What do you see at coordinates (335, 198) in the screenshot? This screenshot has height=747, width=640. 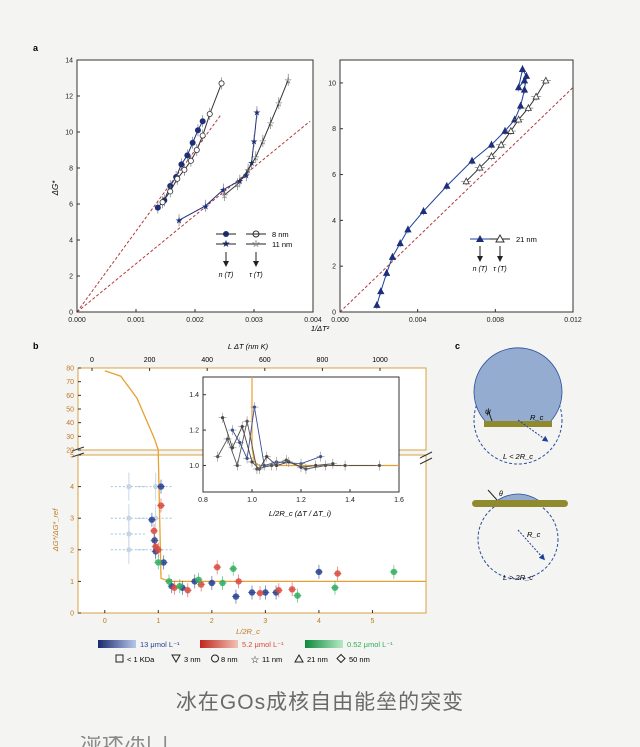 I see `y-ticks: 0 2 4 6 8 10` at bounding box center [335, 198].